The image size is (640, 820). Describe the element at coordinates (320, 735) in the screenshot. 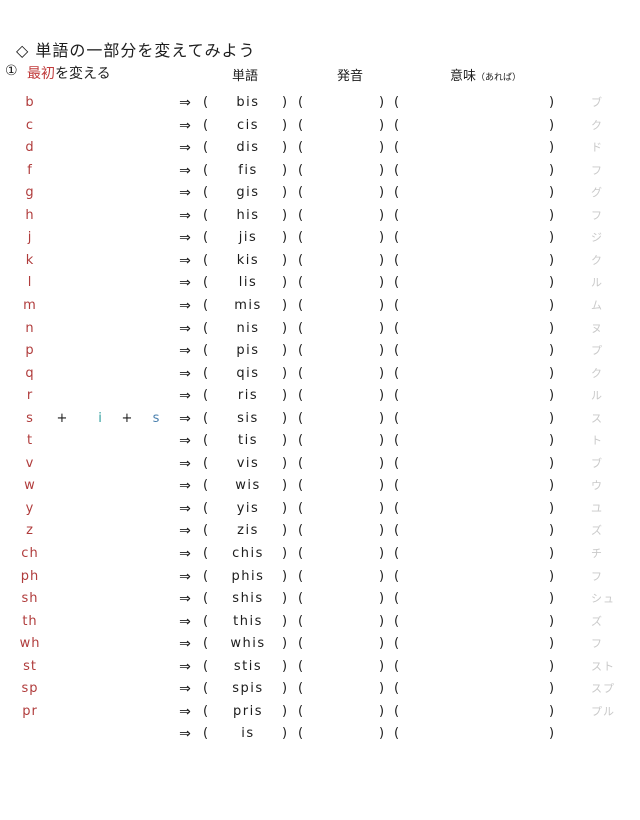

I see `word-row: ⇒ (is) () ()` at that location.